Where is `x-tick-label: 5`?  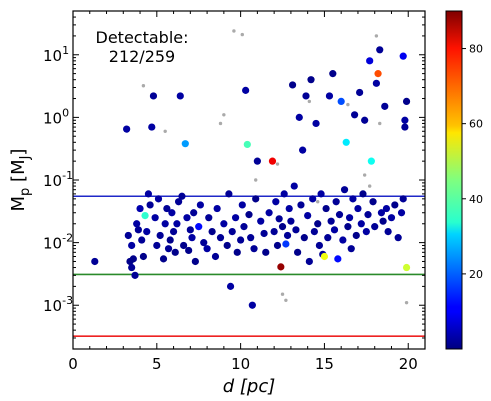
x-tick-label: 5 is located at coordinates (157, 364).